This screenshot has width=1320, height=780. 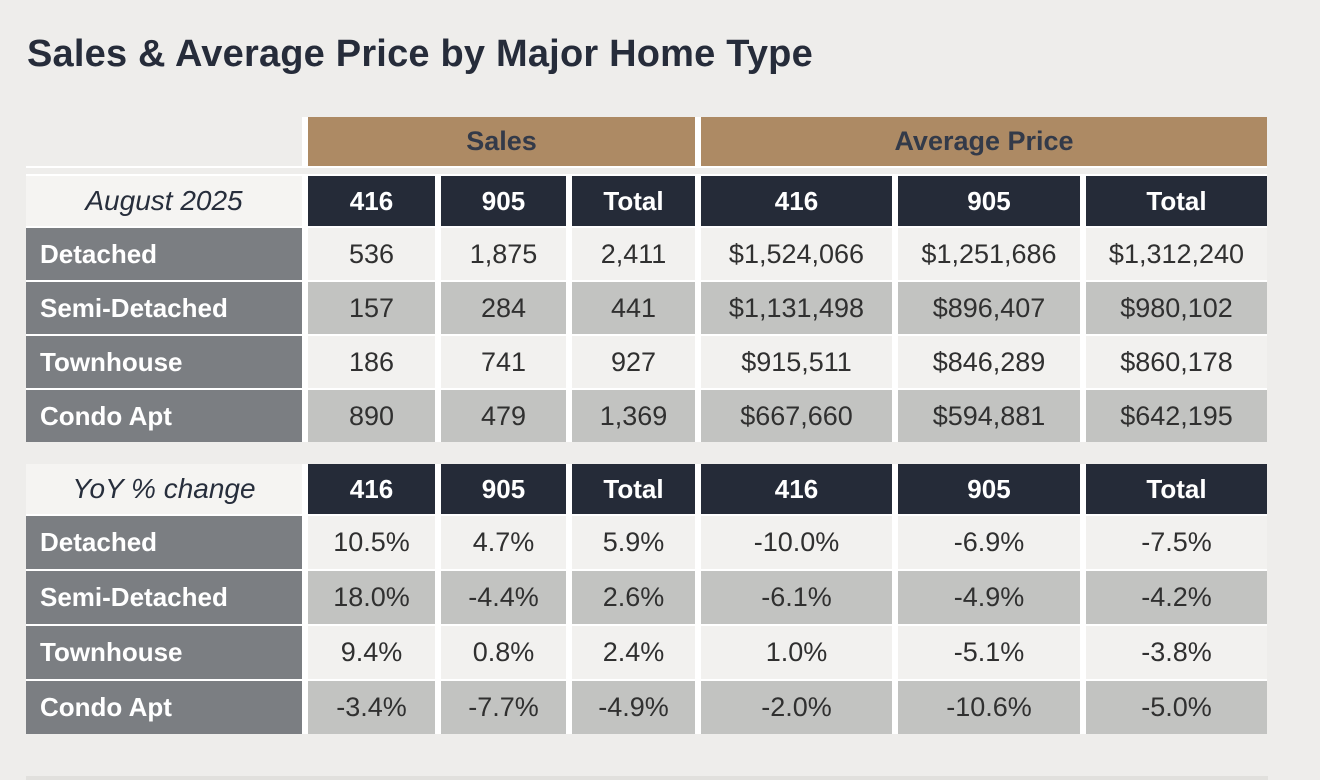 What do you see at coordinates (503, 254) in the screenshot?
I see `cell-sales-905: 1,875` at bounding box center [503, 254].